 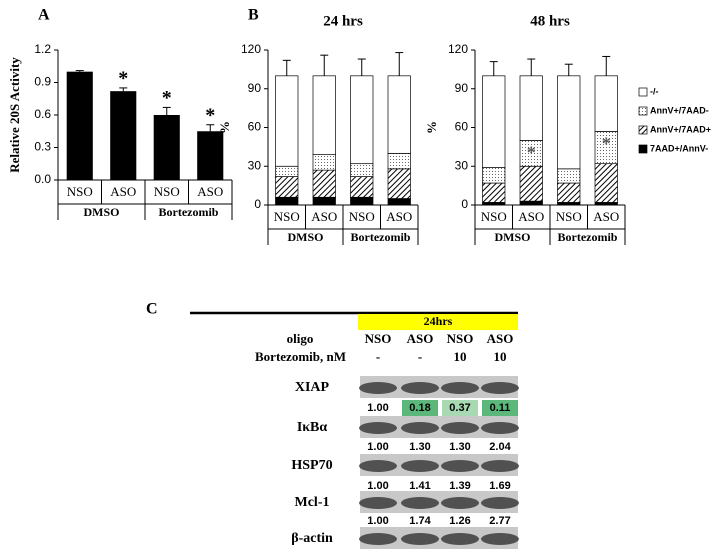 I want to click on band-value: 1.69, so click(x=499, y=486).